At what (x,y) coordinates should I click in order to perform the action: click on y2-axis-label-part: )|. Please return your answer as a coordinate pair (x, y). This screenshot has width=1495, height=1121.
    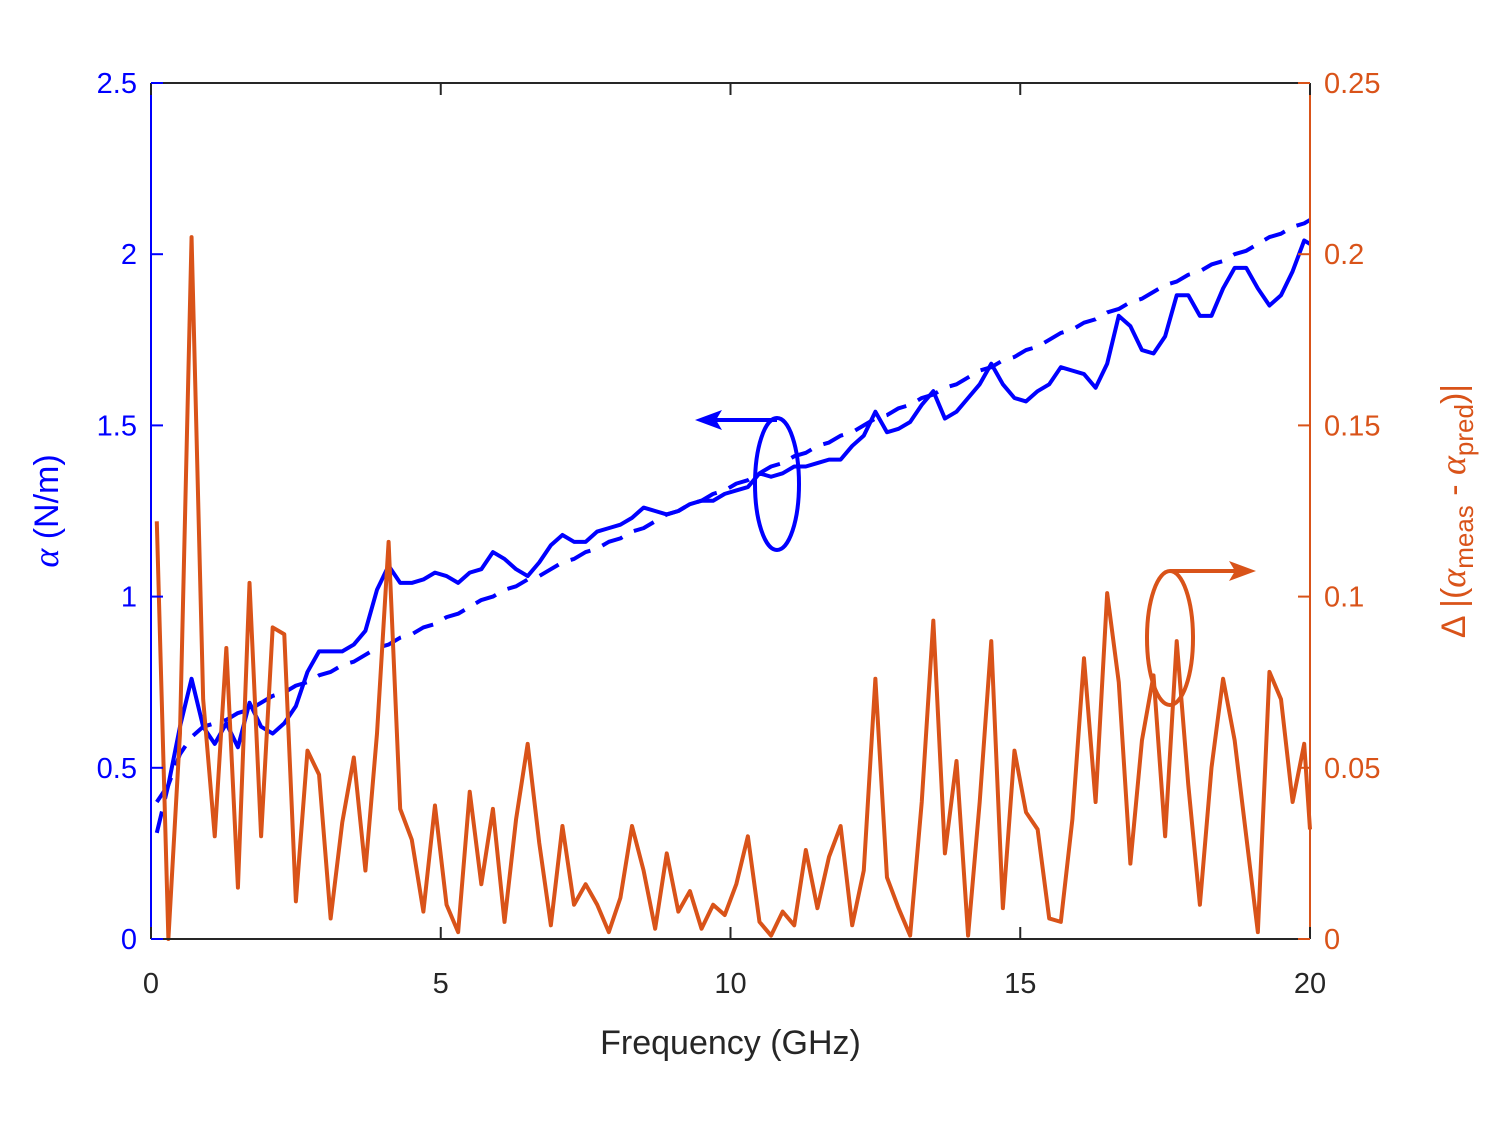
    Looking at the image, I should click on (1454, 394).